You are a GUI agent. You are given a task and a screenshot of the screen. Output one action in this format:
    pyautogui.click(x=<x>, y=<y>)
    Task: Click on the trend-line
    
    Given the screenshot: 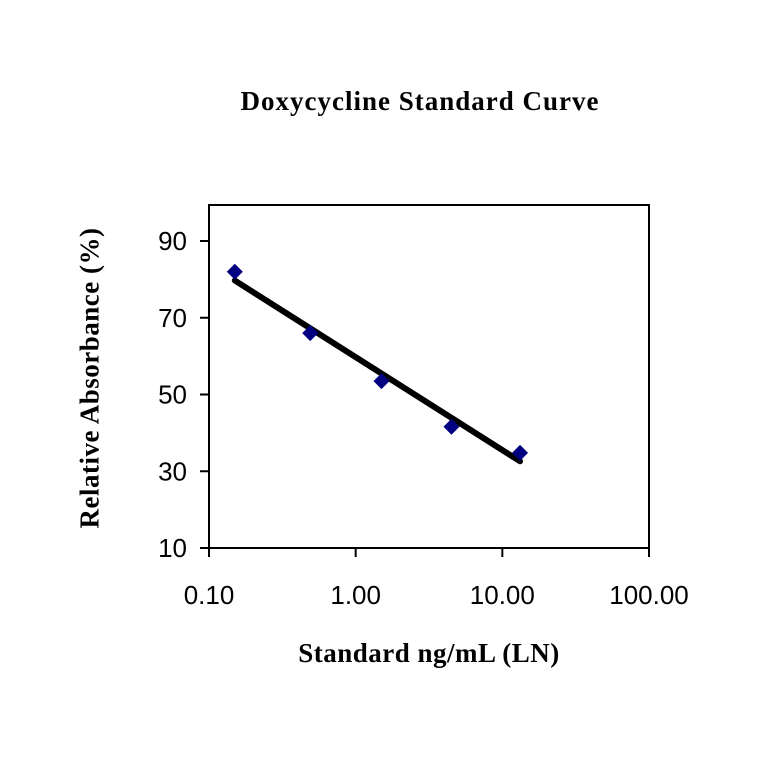 What is the action you would take?
    pyautogui.click(x=377, y=371)
    